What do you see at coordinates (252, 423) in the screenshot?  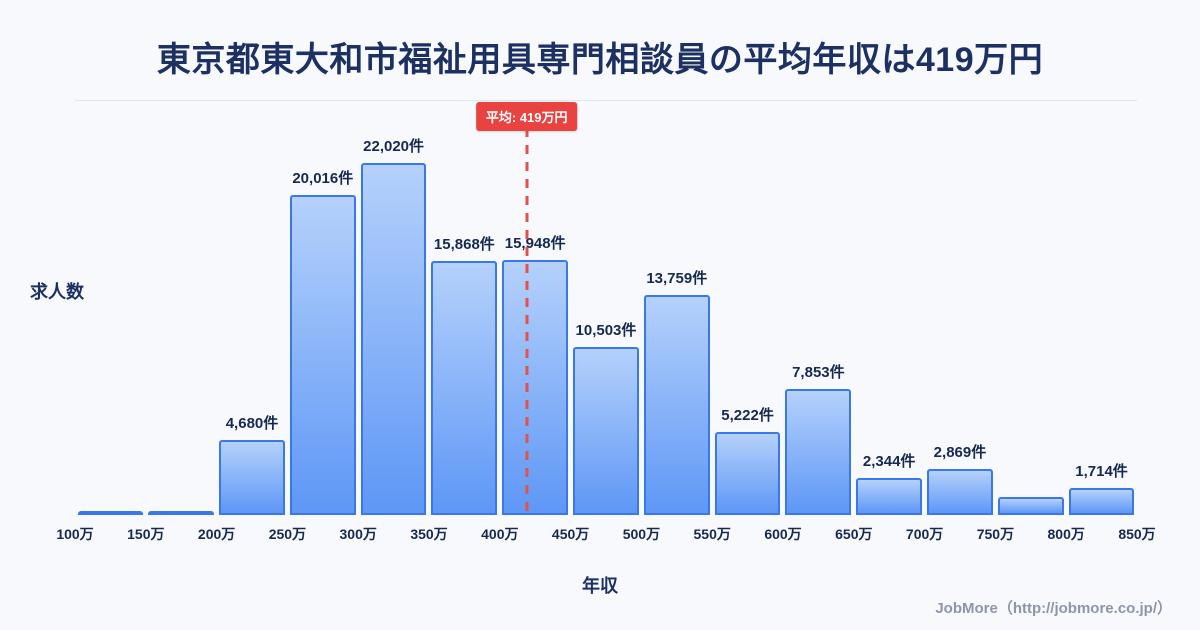 I see `bar-value-label: 4,680件` at bounding box center [252, 423].